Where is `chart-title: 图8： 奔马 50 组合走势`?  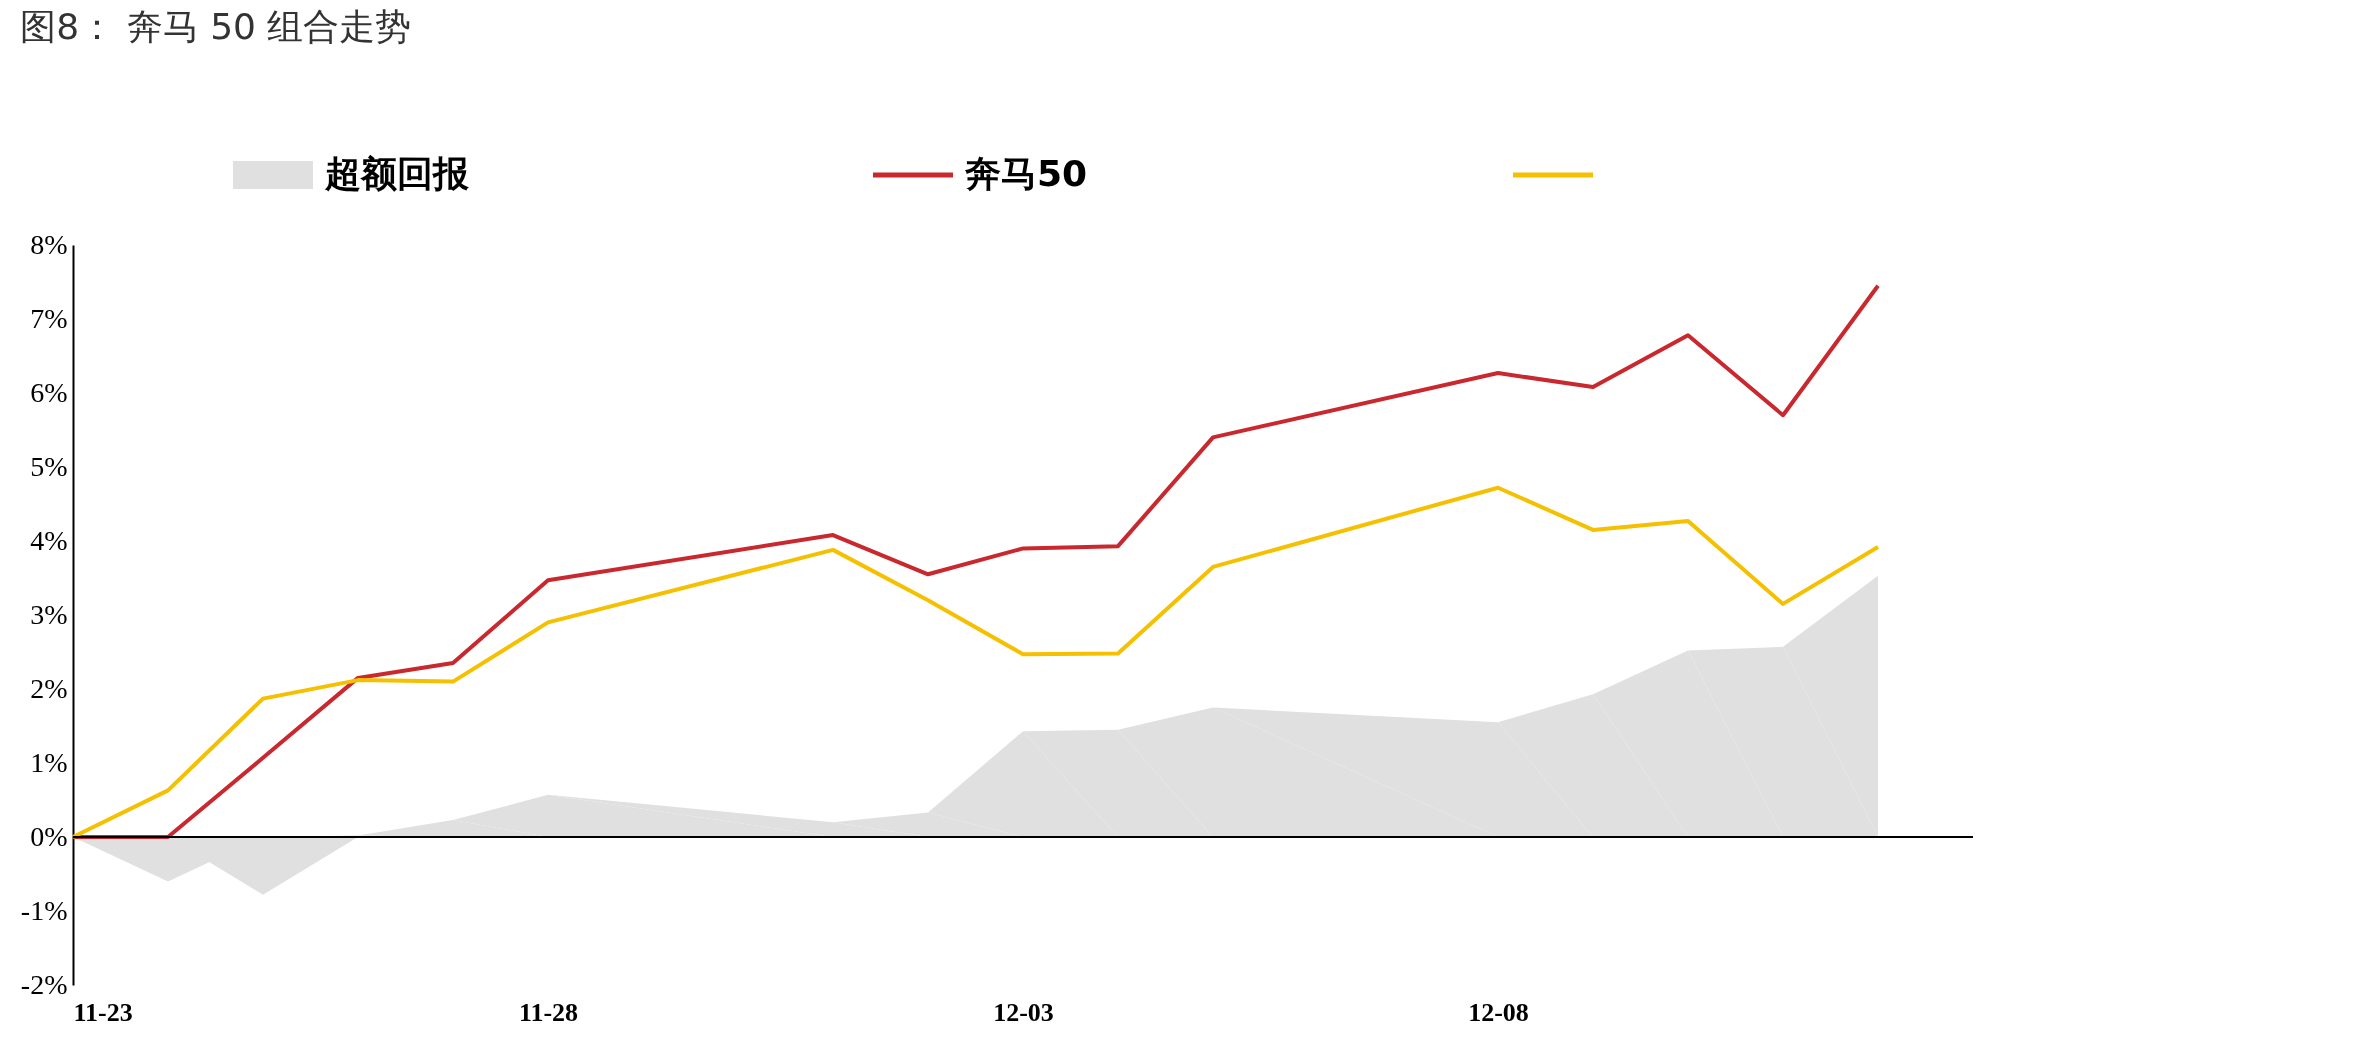
chart-title: 图8： 奔马 50 组合走势 is located at coordinates (216, 26).